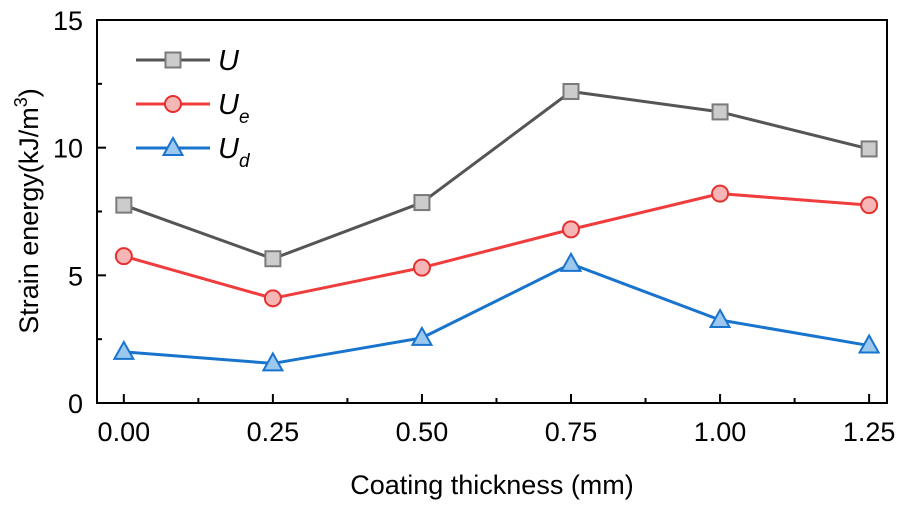 Image resolution: width=902 pixels, height=509 pixels. Describe the element at coordinates (245, 161) in the screenshot. I see `legend-label-subscript: d` at that location.